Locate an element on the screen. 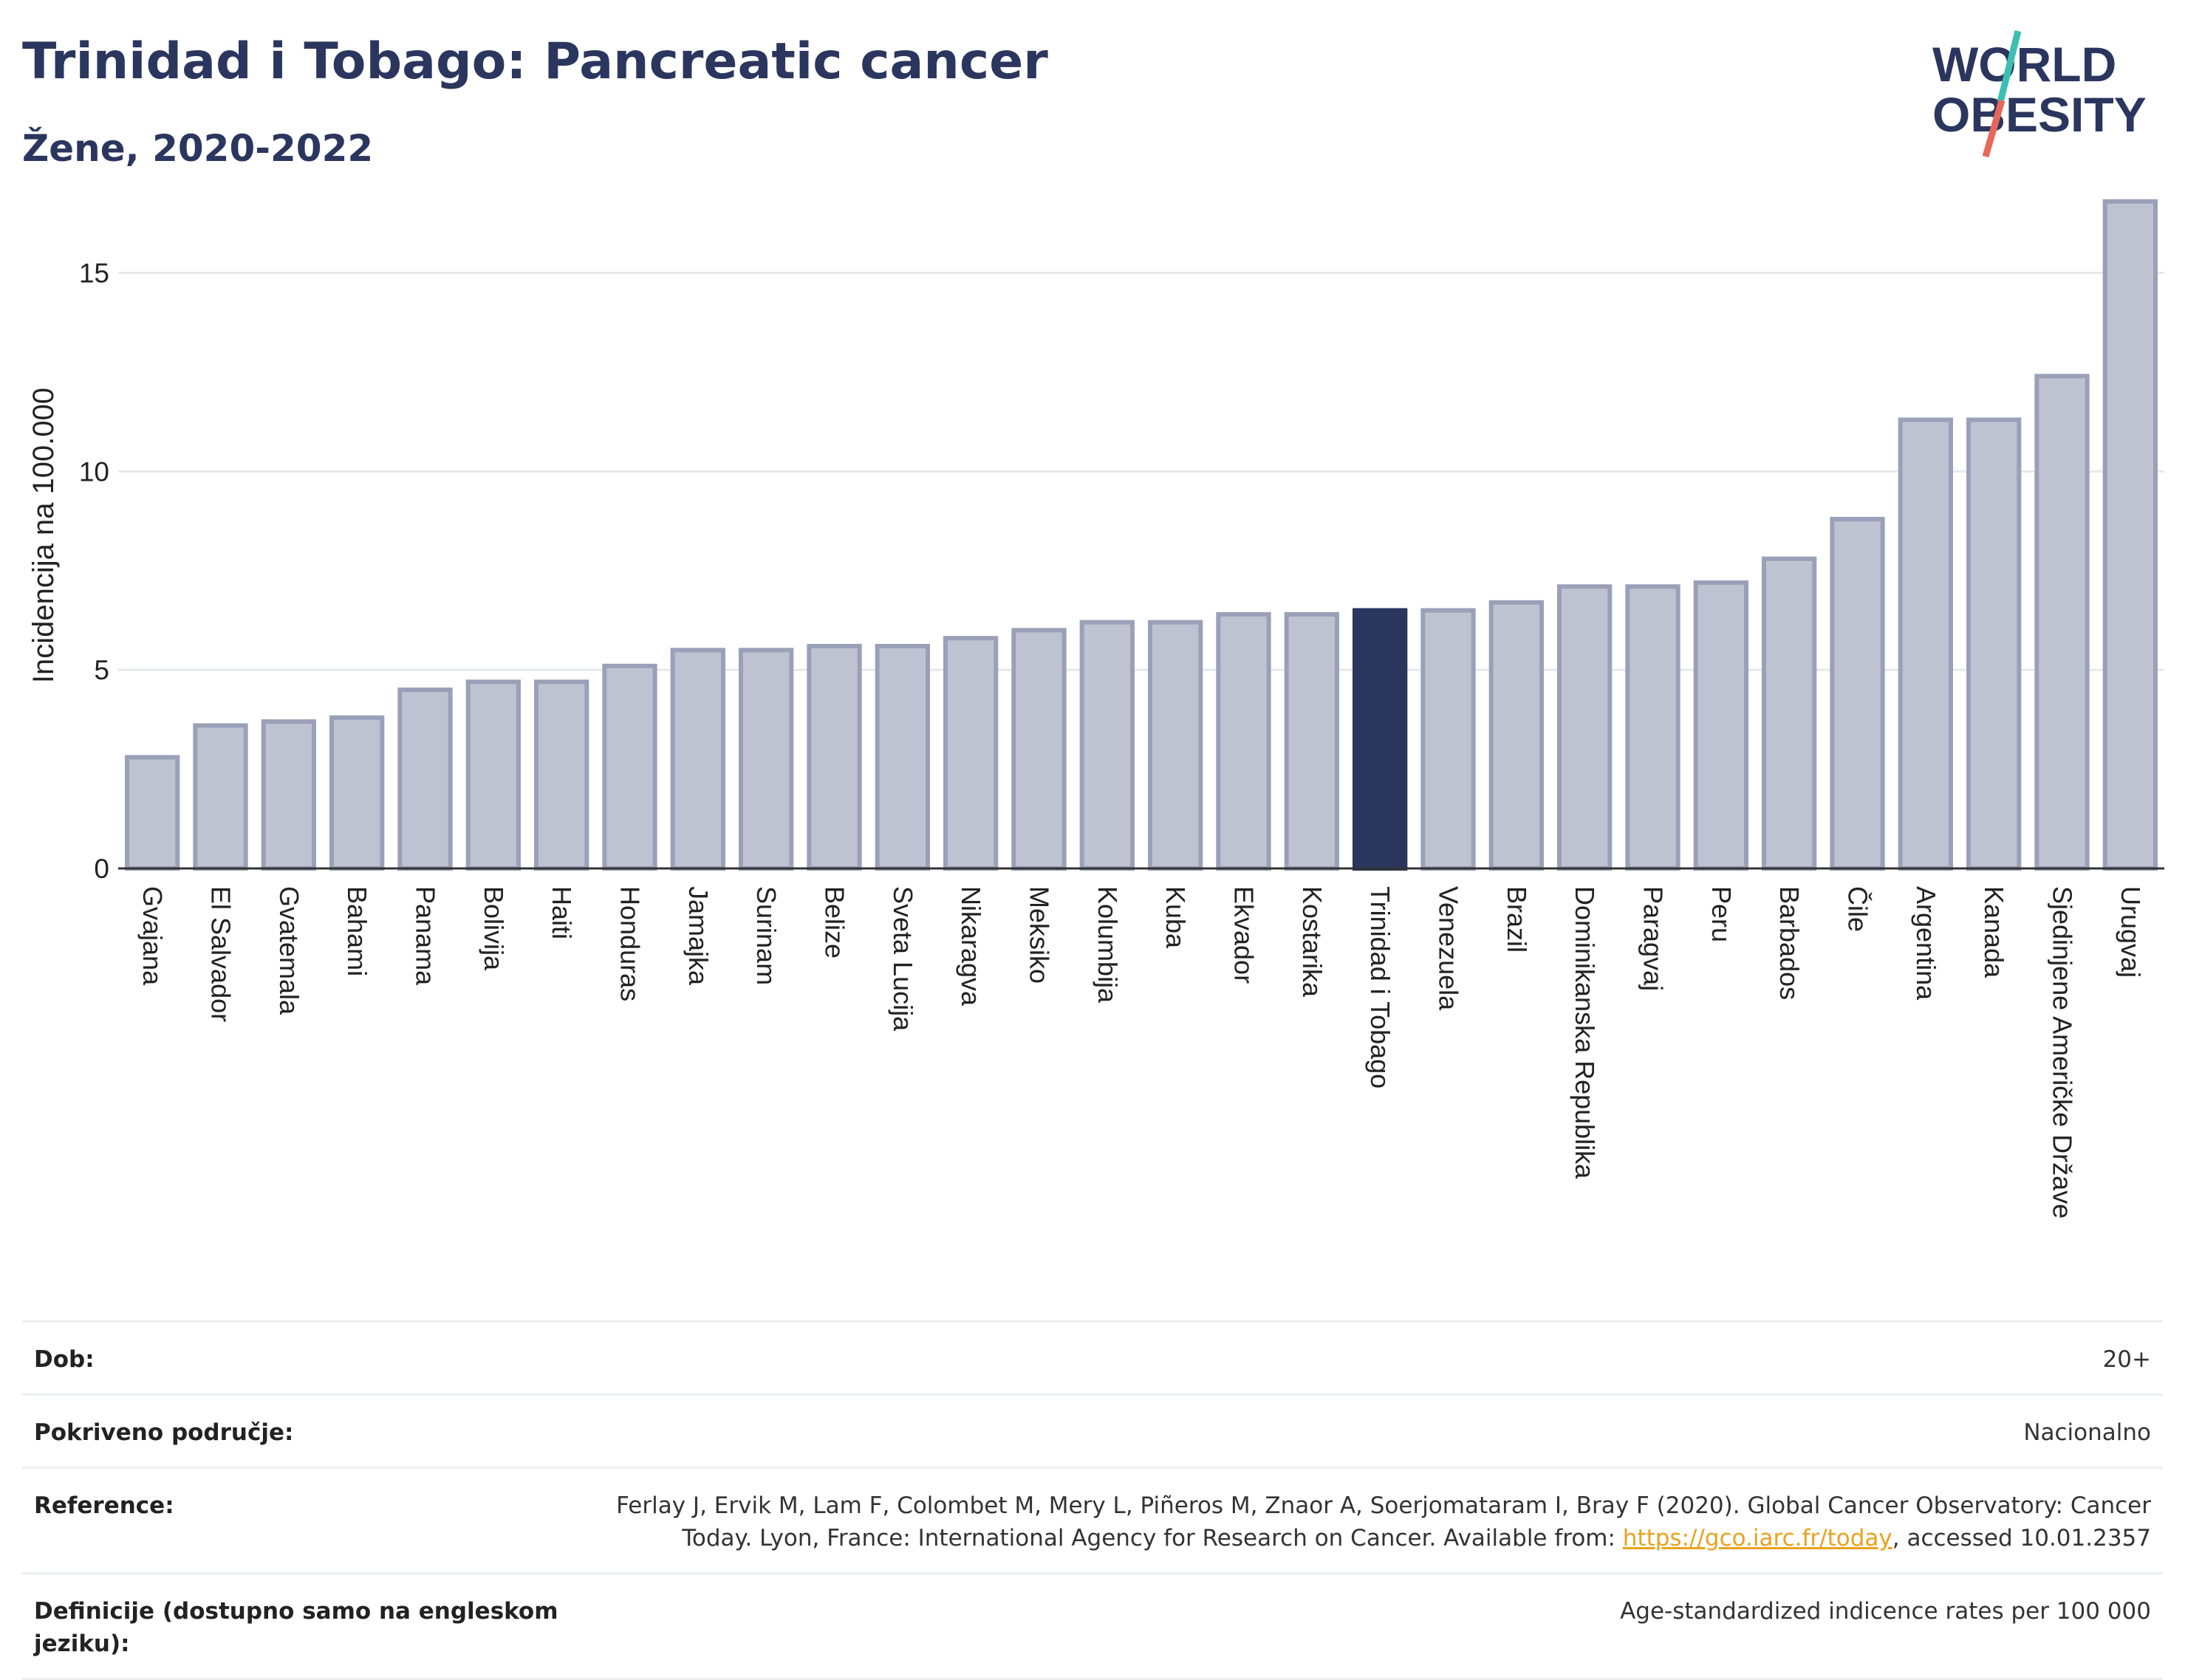 The height and width of the screenshot is (1680, 2185). y-tick-label: 10 is located at coordinates (94, 472).